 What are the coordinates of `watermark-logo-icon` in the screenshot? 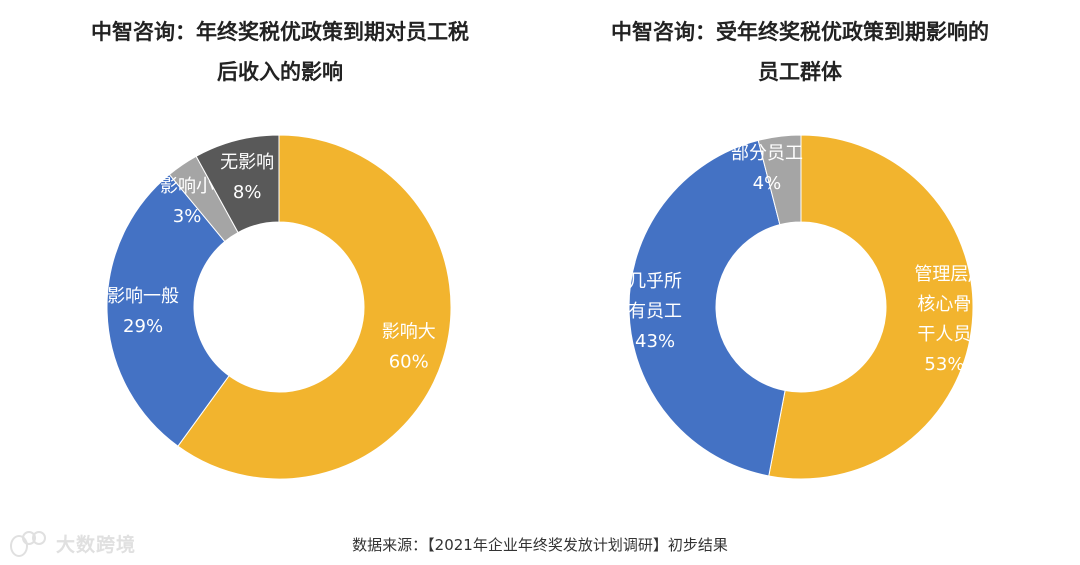 It's located at (30, 543).